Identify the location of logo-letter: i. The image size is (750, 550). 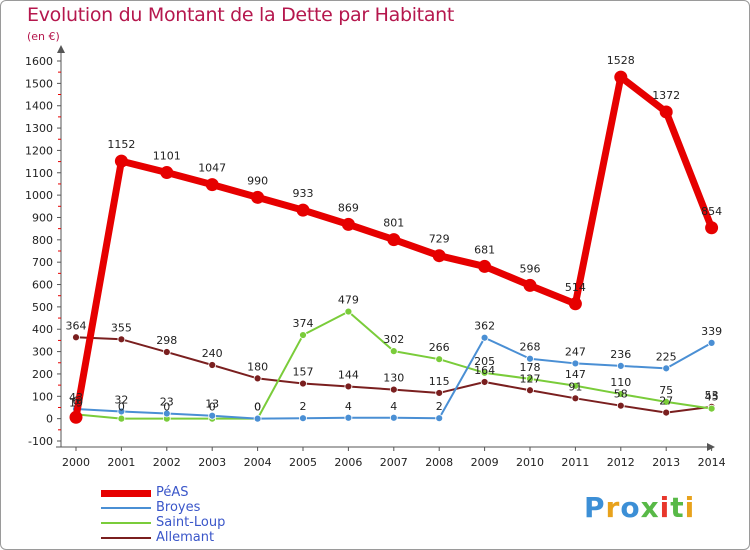
(665, 507).